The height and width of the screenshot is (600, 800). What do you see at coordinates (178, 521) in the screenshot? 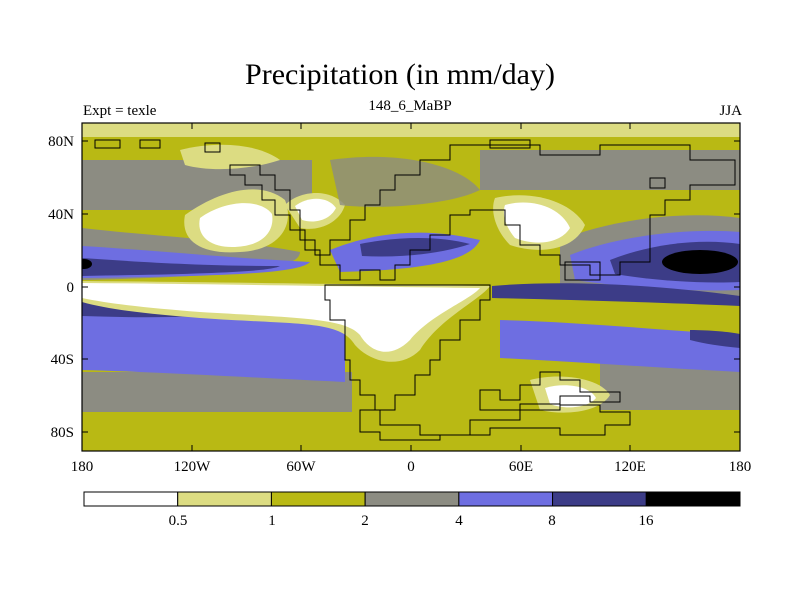
I see `colorbar-label: 0.5` at bounding box center [178, 521].